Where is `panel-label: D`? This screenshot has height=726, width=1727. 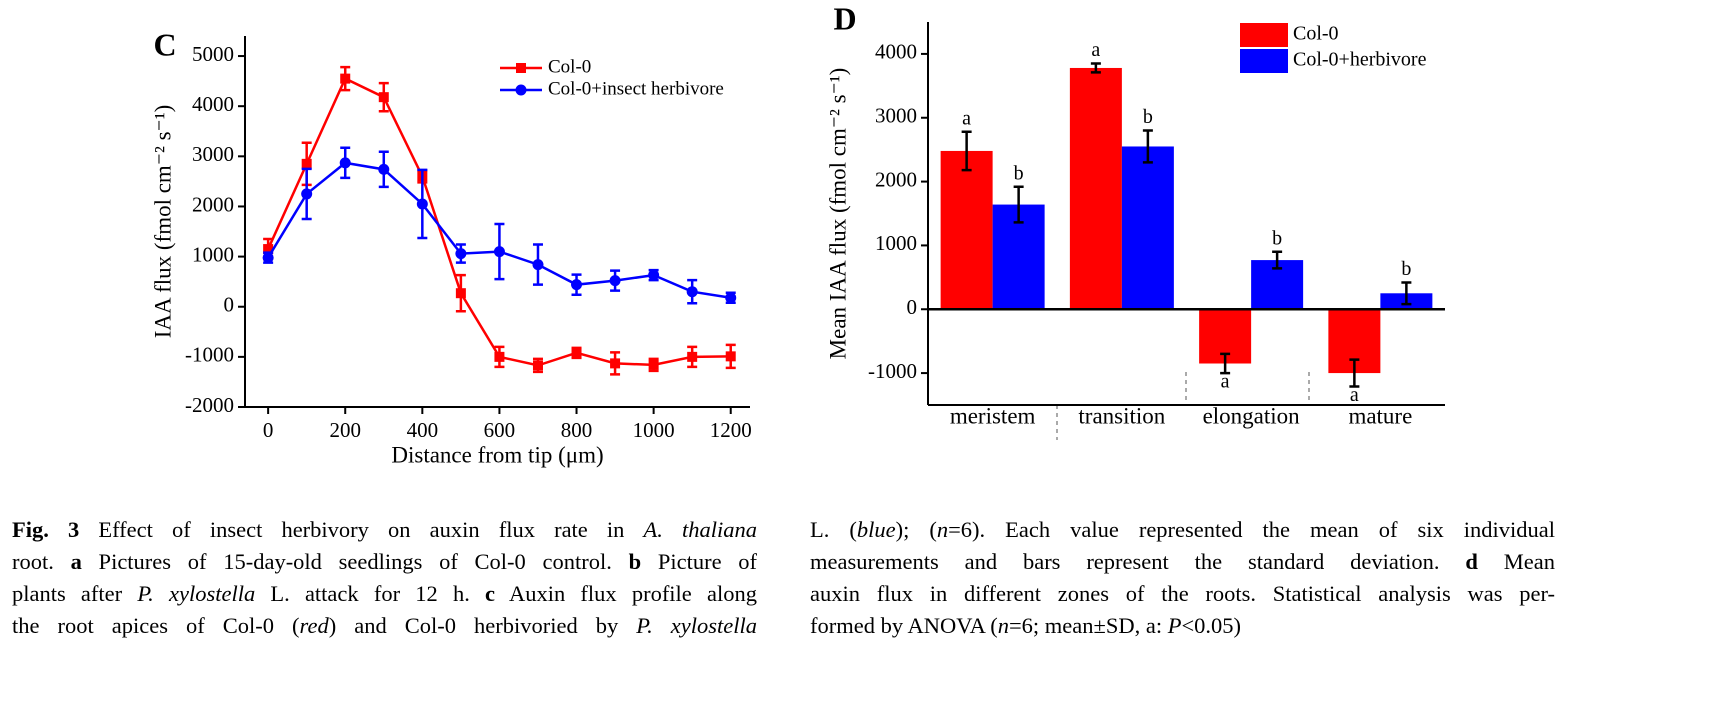
panel-label: D is located at coordinates (844, 18).